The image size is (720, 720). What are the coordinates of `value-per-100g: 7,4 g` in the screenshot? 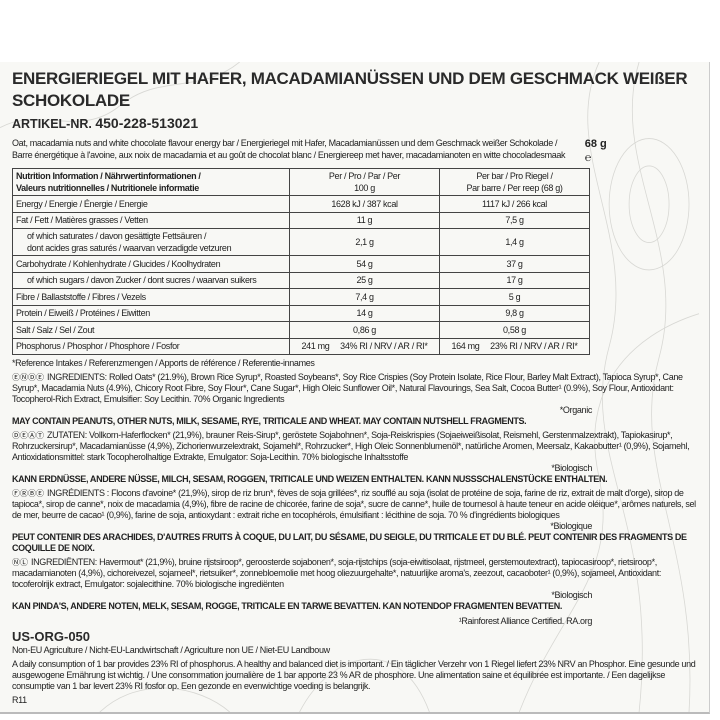 It's located at (364, 297).